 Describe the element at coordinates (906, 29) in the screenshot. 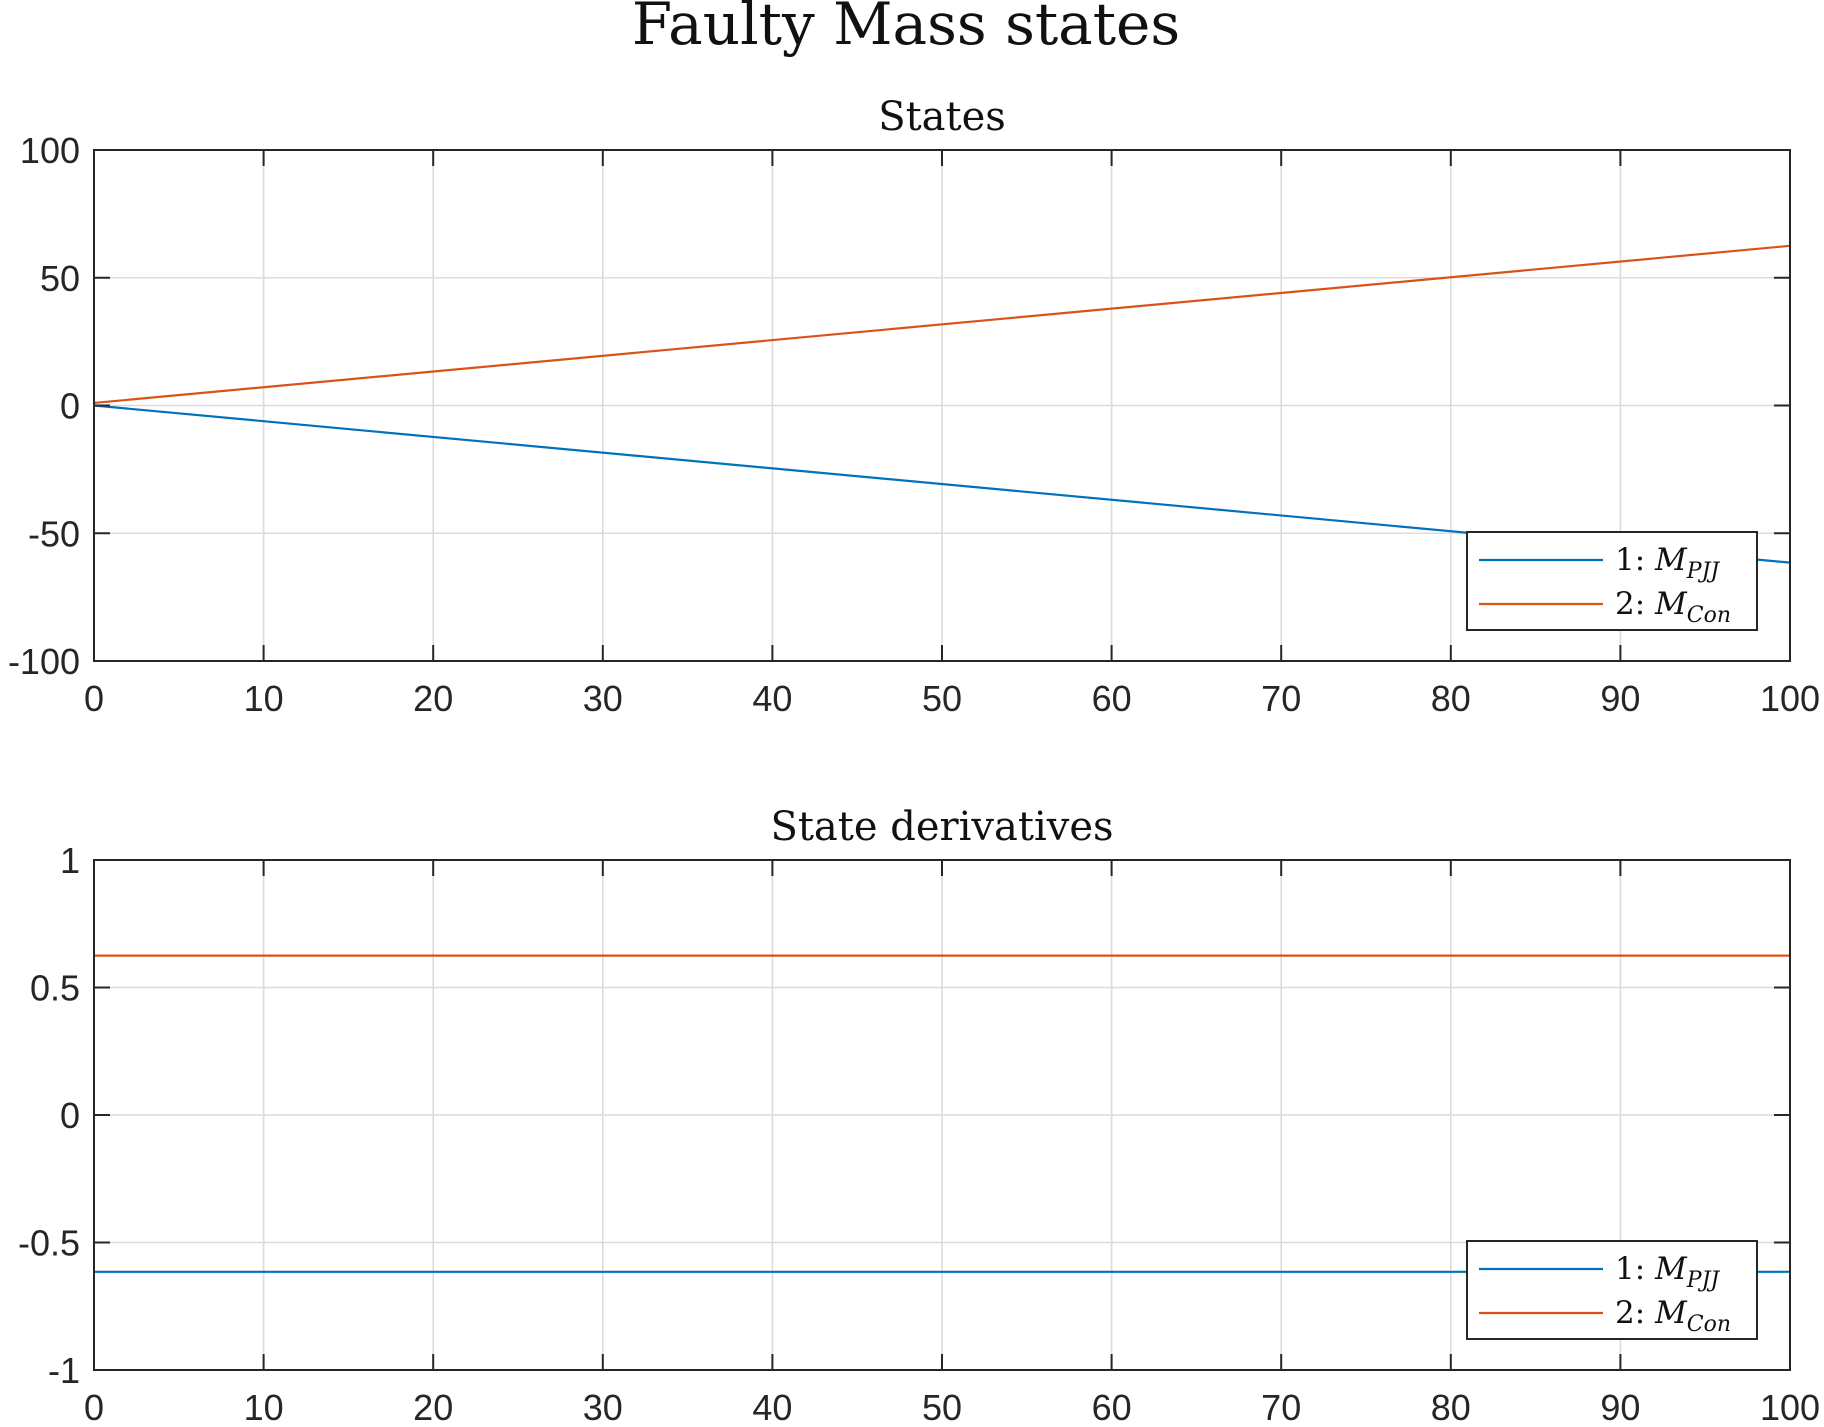

I see `figure-title: Faulty Mass states` at that location.